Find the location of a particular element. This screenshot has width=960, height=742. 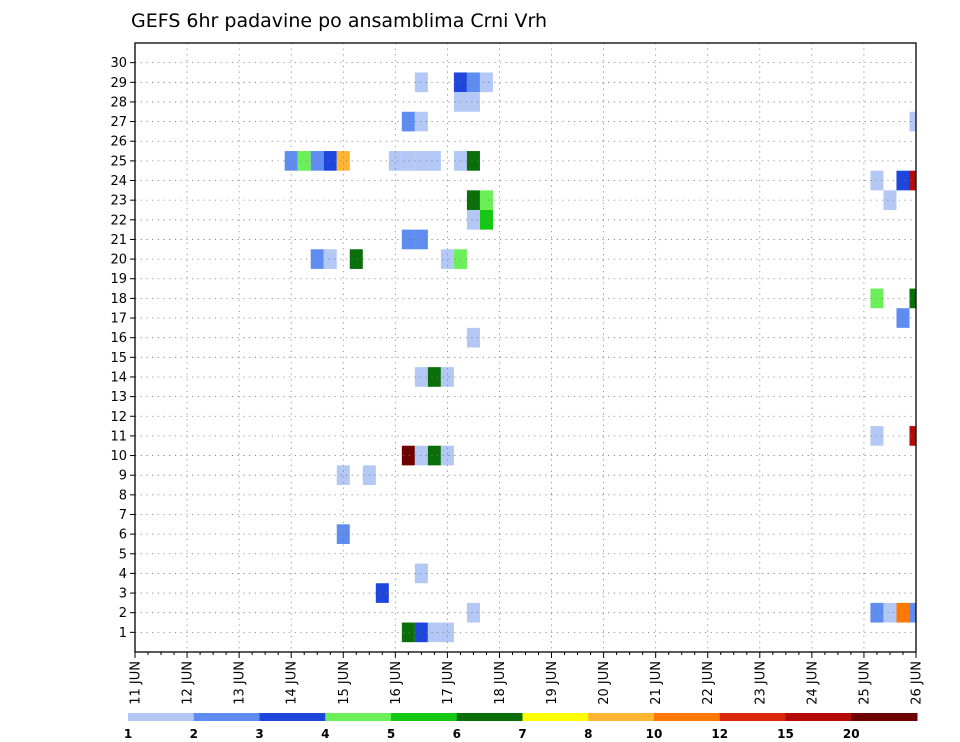

y-tick-label: 1 is located at coordinates (123, 633).